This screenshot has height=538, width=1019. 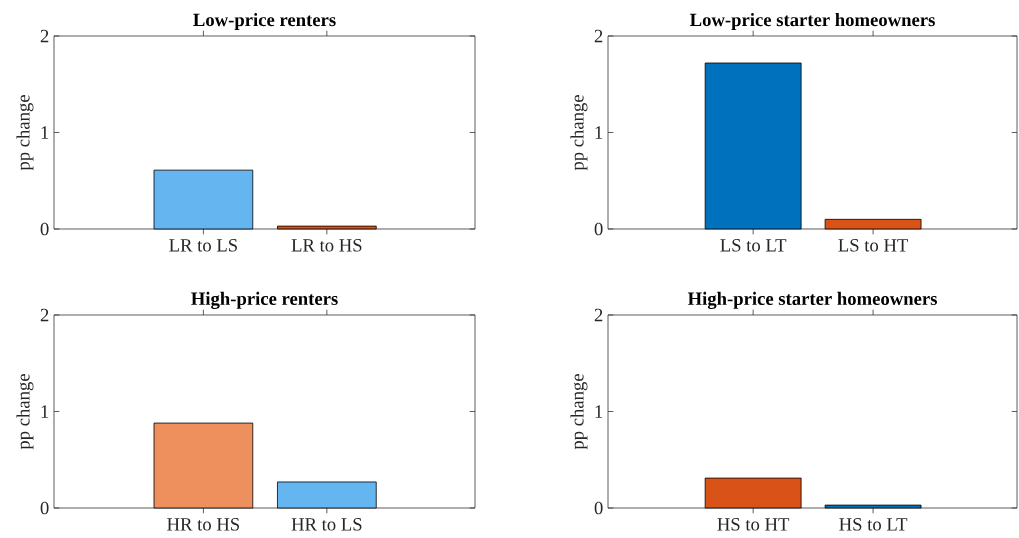 What do you see at coordinates (326, 524) in the screenshot?
I see `x-tick-label: HR to LS` at bounding box center [326, 524].